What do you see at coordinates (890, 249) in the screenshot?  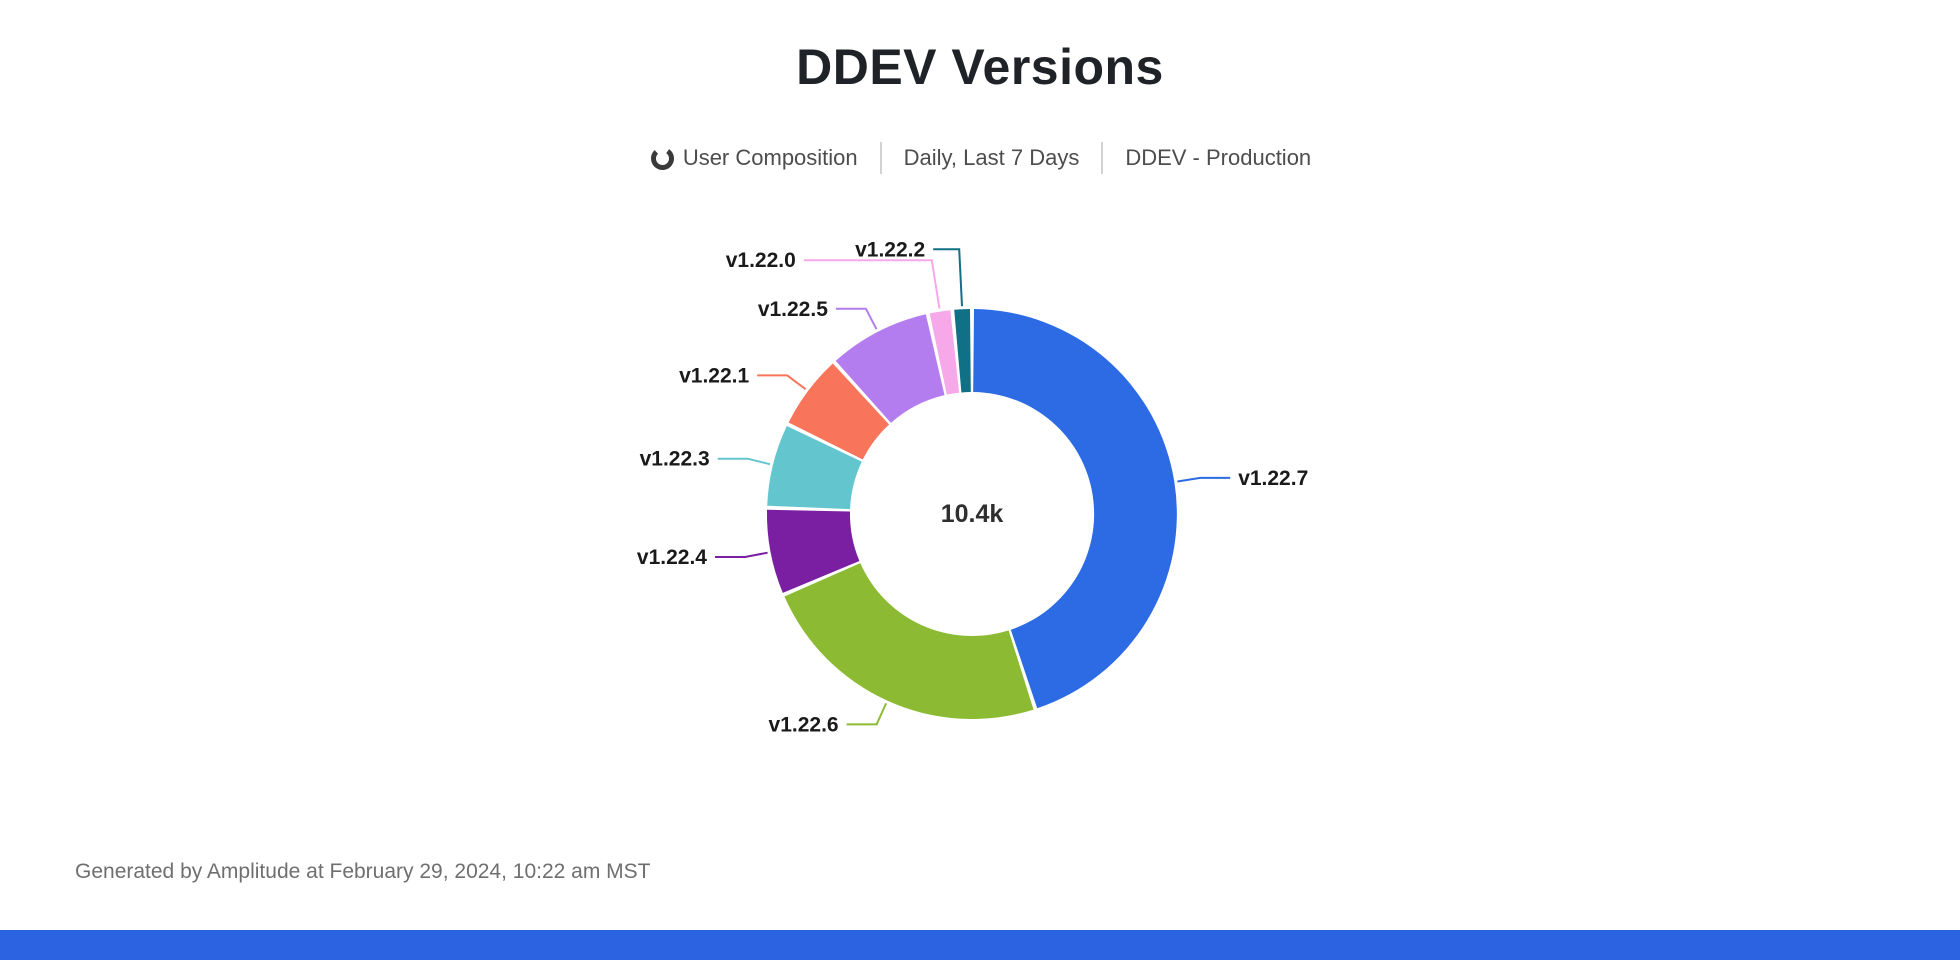 I see `slice-label-v1.22.2: v1.22.2` at bounding box center [890, 249].